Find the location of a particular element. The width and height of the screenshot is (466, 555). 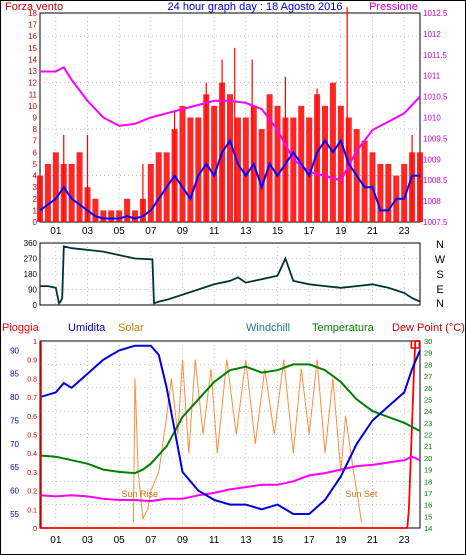

humidity-y-tick-label: 75 is located at coordinates (14, 420).